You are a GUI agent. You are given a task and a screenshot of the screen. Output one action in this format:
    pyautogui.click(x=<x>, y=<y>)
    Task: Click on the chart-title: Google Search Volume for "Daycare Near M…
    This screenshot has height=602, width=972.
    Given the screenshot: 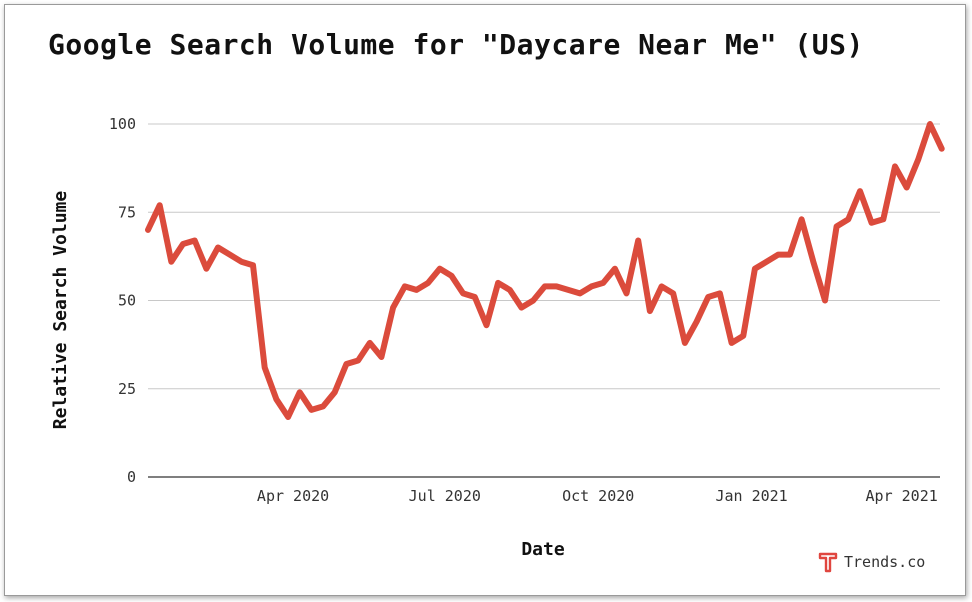 What is the action you would take?
    pyautogui.click(x=456, y=44)
    